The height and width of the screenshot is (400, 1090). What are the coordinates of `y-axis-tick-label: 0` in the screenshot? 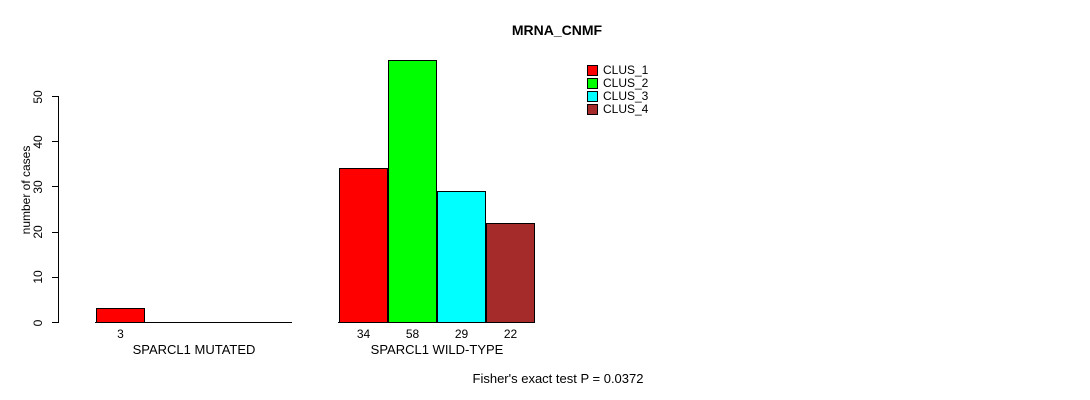 It's located at (38, 322).